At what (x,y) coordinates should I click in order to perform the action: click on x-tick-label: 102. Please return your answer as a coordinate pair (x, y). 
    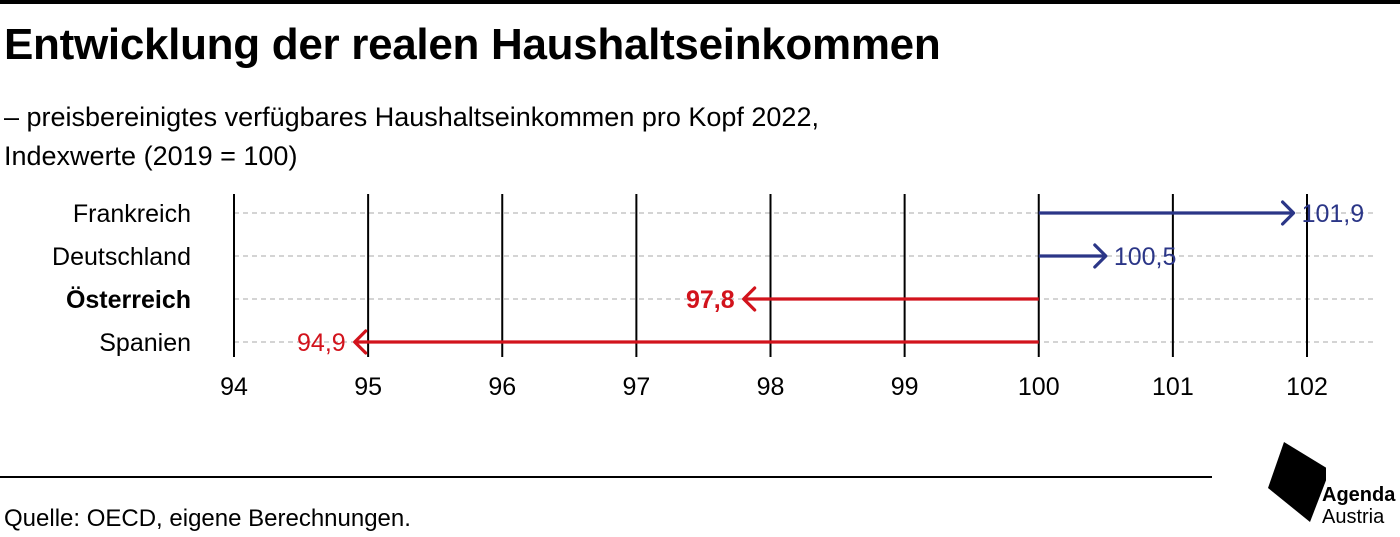
    Looking at the image, I should click on (1307, 387).